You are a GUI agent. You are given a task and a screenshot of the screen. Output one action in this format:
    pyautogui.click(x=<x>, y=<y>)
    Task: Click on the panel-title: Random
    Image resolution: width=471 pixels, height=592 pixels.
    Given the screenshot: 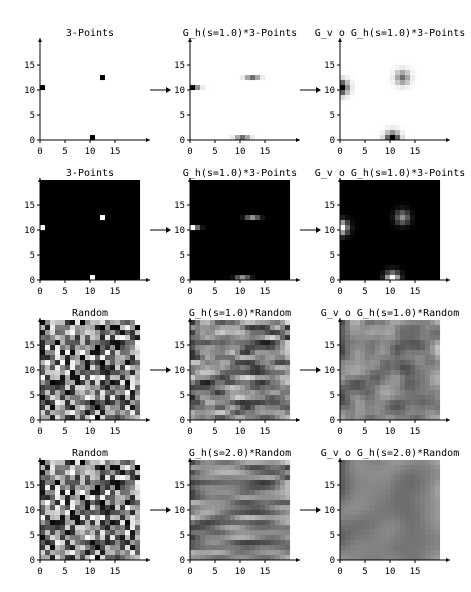 What is the action you would take?
    pyautogui.click(x=90, y=313)
    